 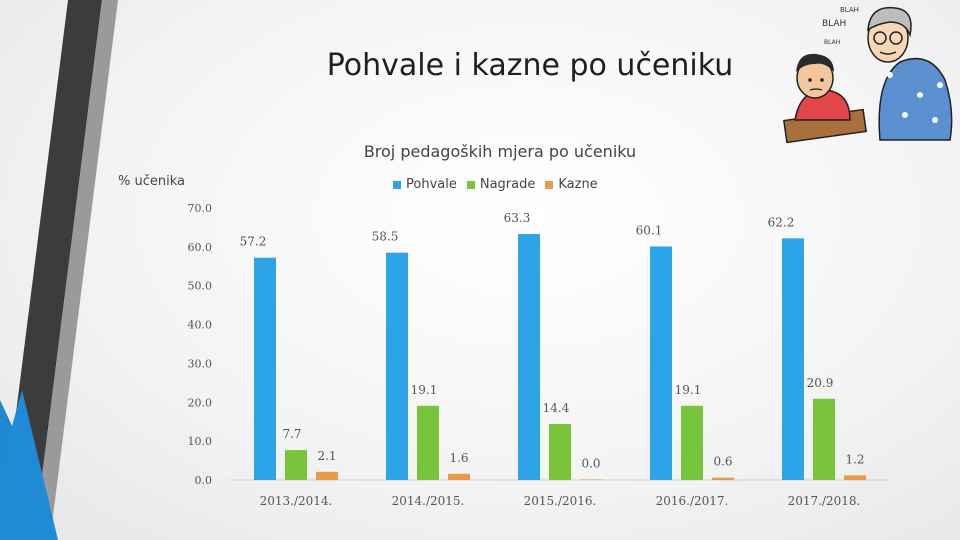 I want to click on legend-swatch-pohvale, so click(x=397, y=184).